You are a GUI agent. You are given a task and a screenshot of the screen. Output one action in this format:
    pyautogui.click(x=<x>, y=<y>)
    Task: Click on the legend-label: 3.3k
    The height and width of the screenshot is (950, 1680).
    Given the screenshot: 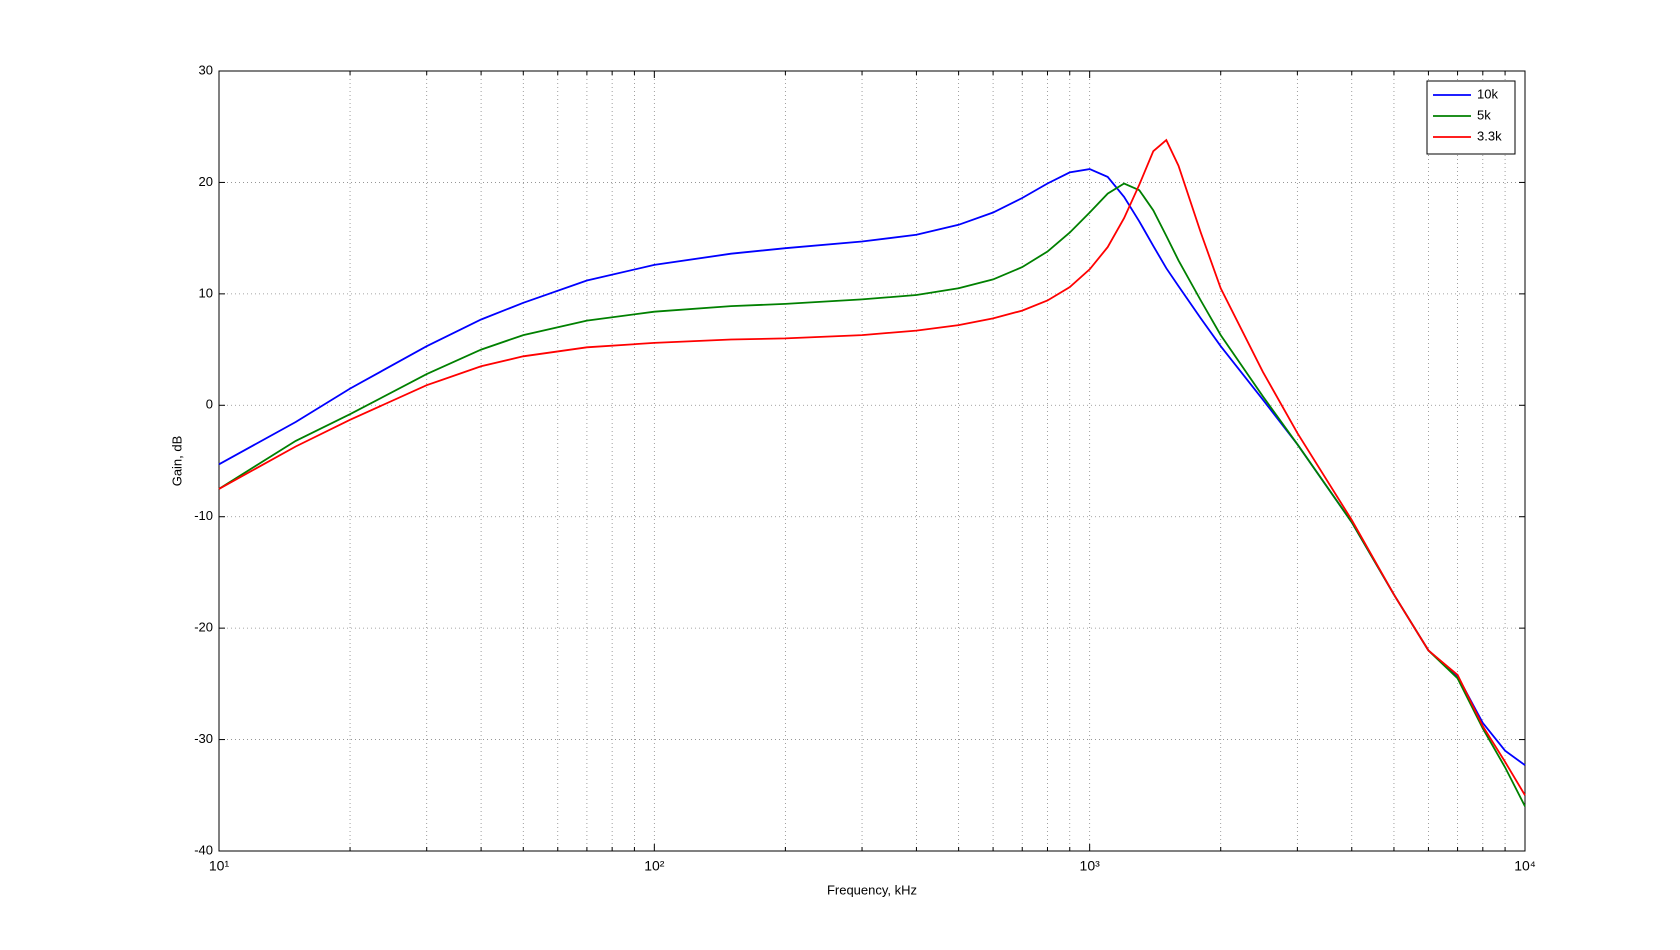 What is the action you would take?
    pyautogui.click(x=1489, y=135)
    